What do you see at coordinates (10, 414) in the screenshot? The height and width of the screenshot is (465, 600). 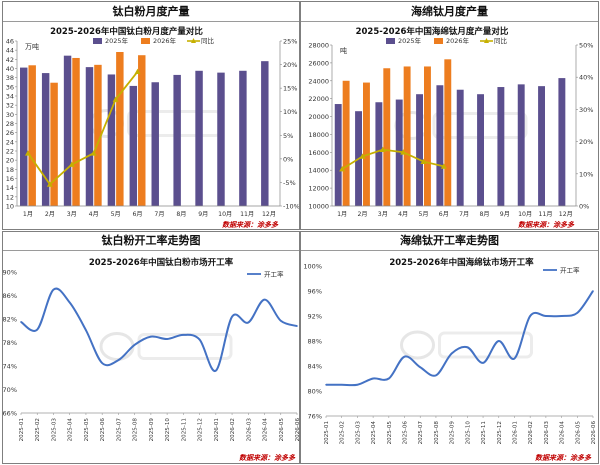 I see `y-tick-label: 66%` at bounding box center [10, 414].